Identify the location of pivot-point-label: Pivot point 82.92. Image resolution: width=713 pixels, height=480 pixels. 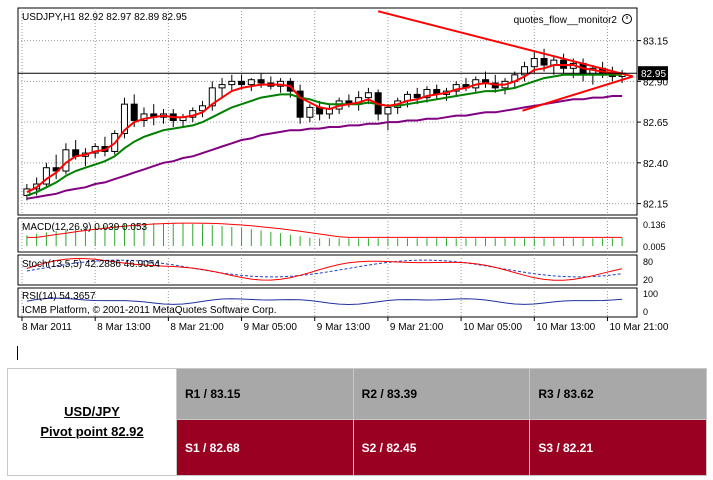
(92, 431).